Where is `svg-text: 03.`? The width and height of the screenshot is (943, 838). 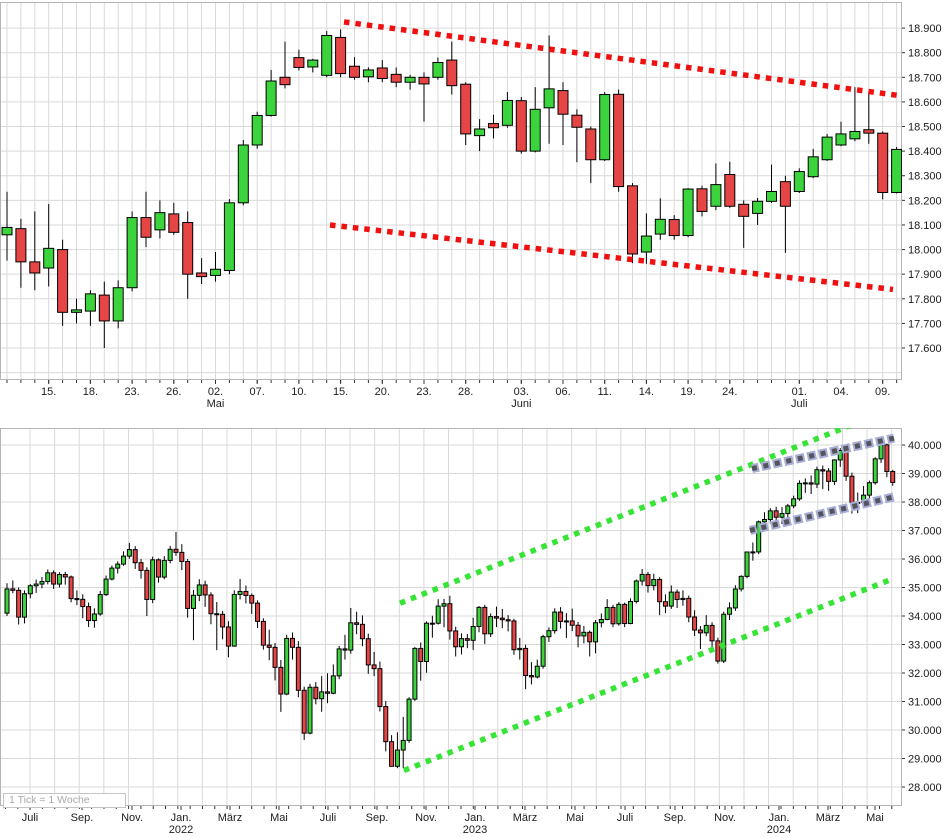 svg-text: 03. is located at coordinates (521, 392).